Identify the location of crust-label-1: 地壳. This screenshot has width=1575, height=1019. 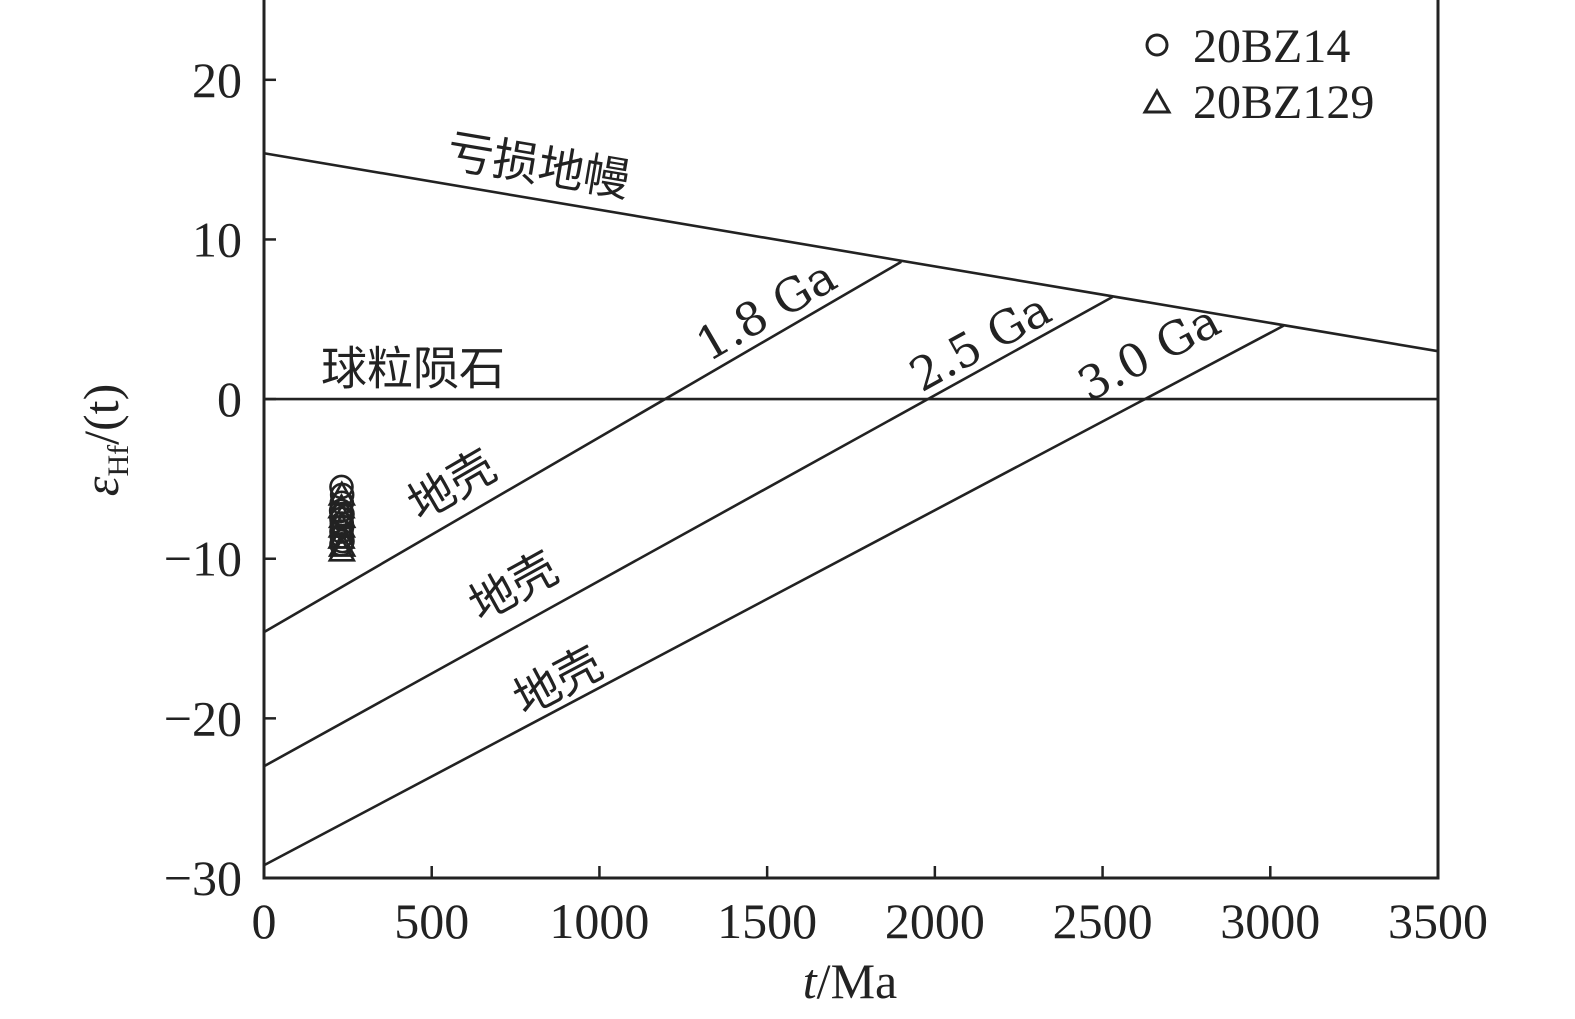
(451, 485).